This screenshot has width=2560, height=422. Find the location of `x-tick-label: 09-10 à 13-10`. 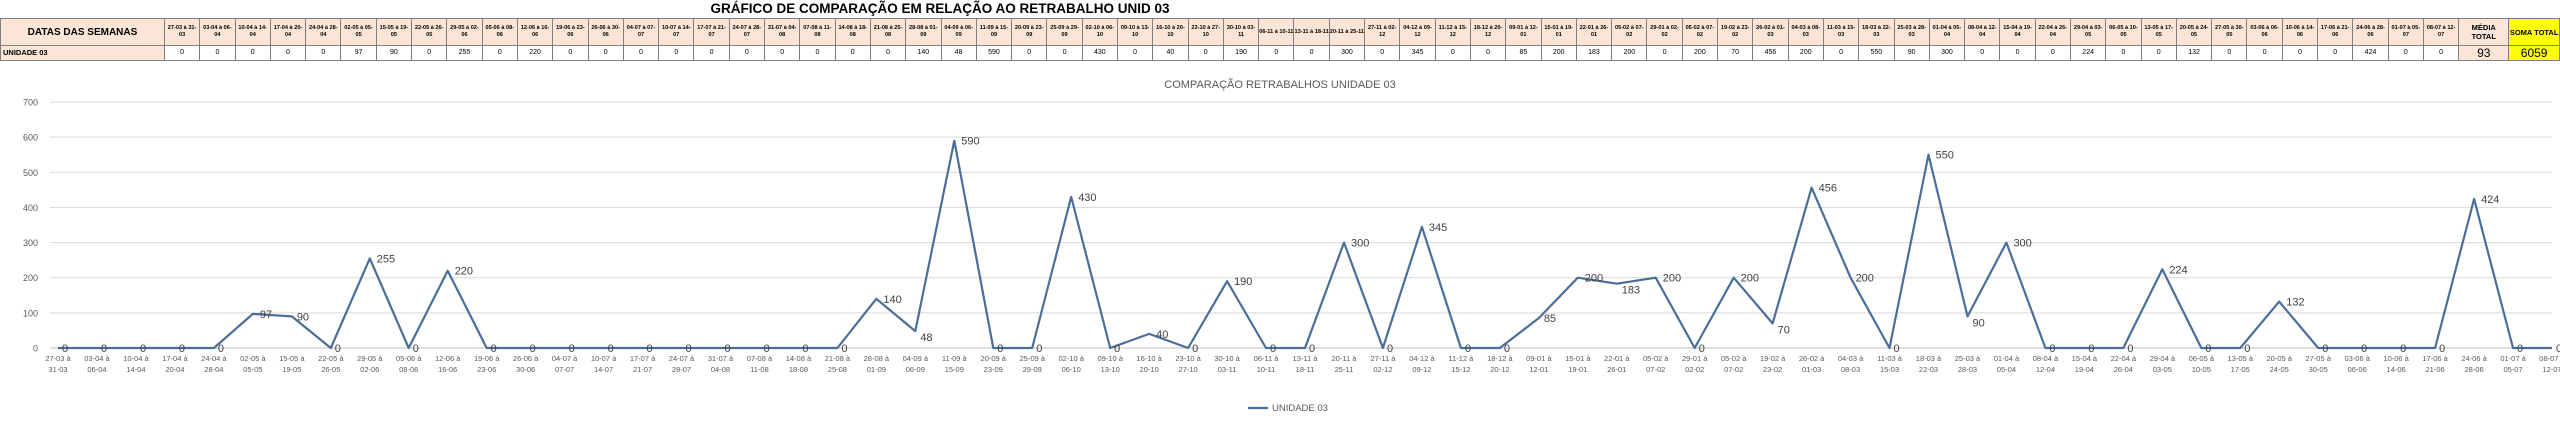

x-tick-label: 09-10 à 13-10 is located at coordinates (1110, 364).